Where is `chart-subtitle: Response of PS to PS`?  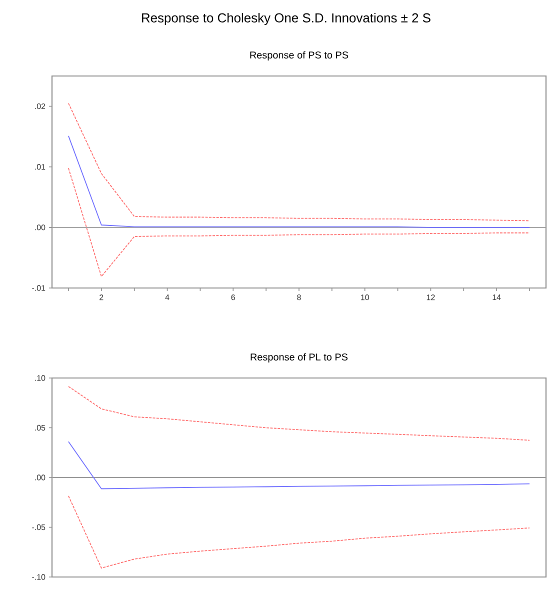
chart-subtitle: Response of PS to PS is located at coordinates (299, 55).